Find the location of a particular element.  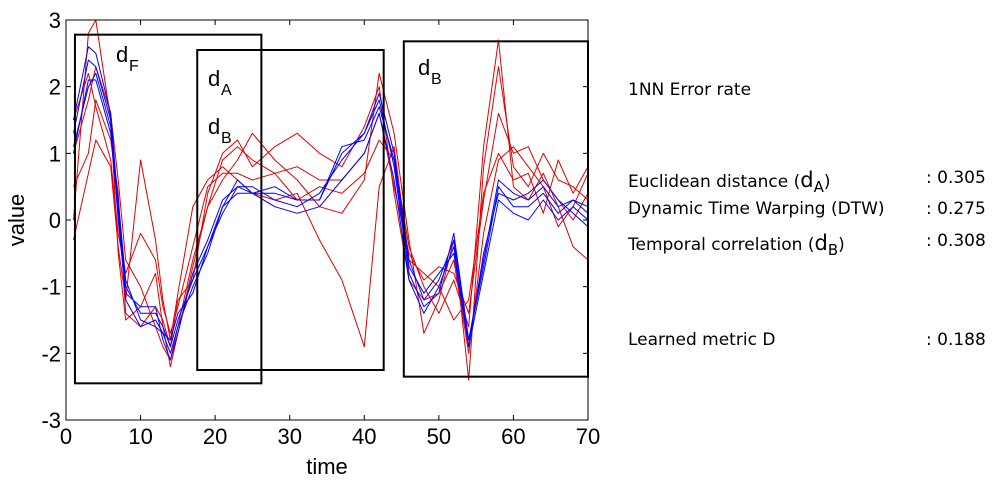

metric-value: : 0.188 is located at coordinates (956, 340).